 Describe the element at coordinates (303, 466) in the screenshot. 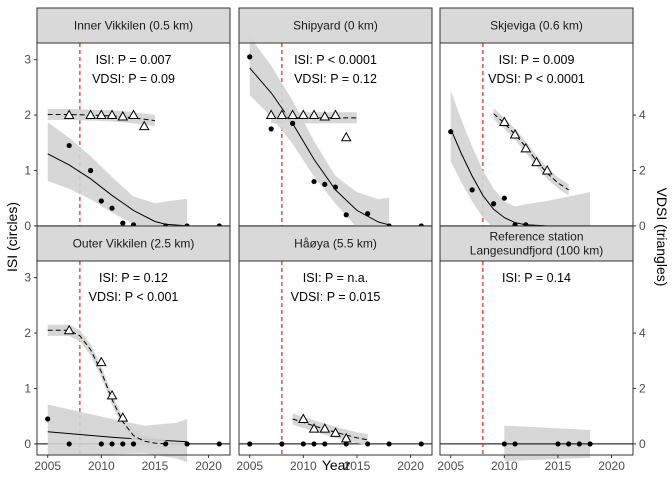

I see `x-tick-label: 2010` at that location.